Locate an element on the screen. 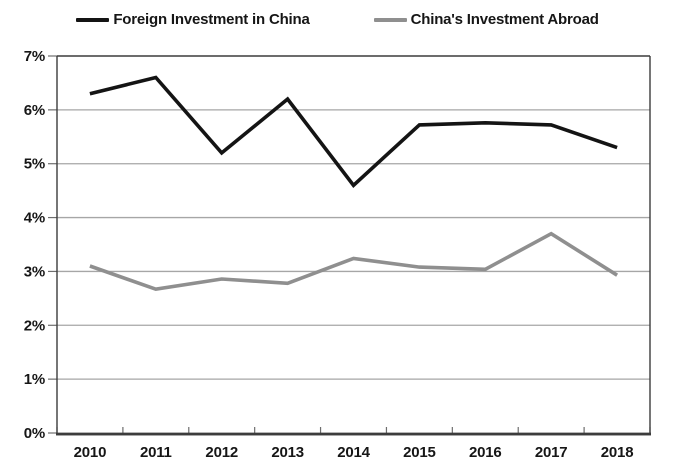 The width and height of the screenshot is (675, 471). legend-label-foreign-investment-in-china: Foreign Investment in China is located at coordinates (211, 19).